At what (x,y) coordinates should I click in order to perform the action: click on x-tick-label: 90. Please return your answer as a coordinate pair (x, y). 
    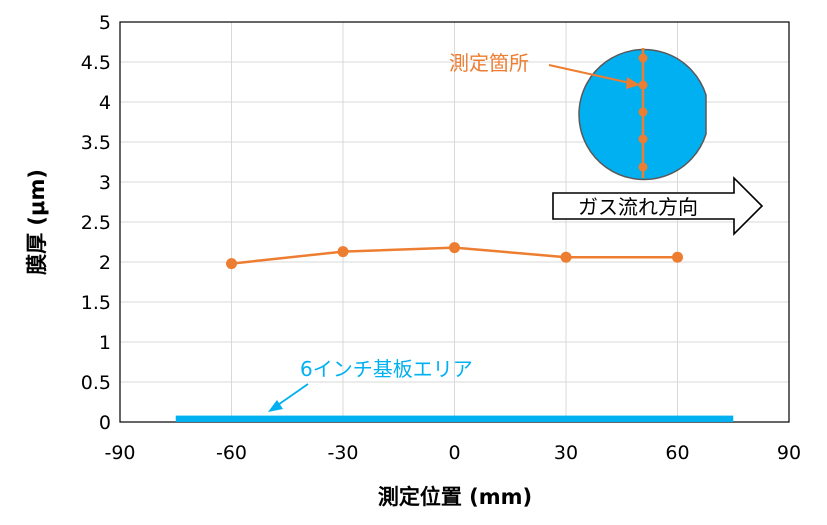
    Looking at the image, I should click on (789, 453).